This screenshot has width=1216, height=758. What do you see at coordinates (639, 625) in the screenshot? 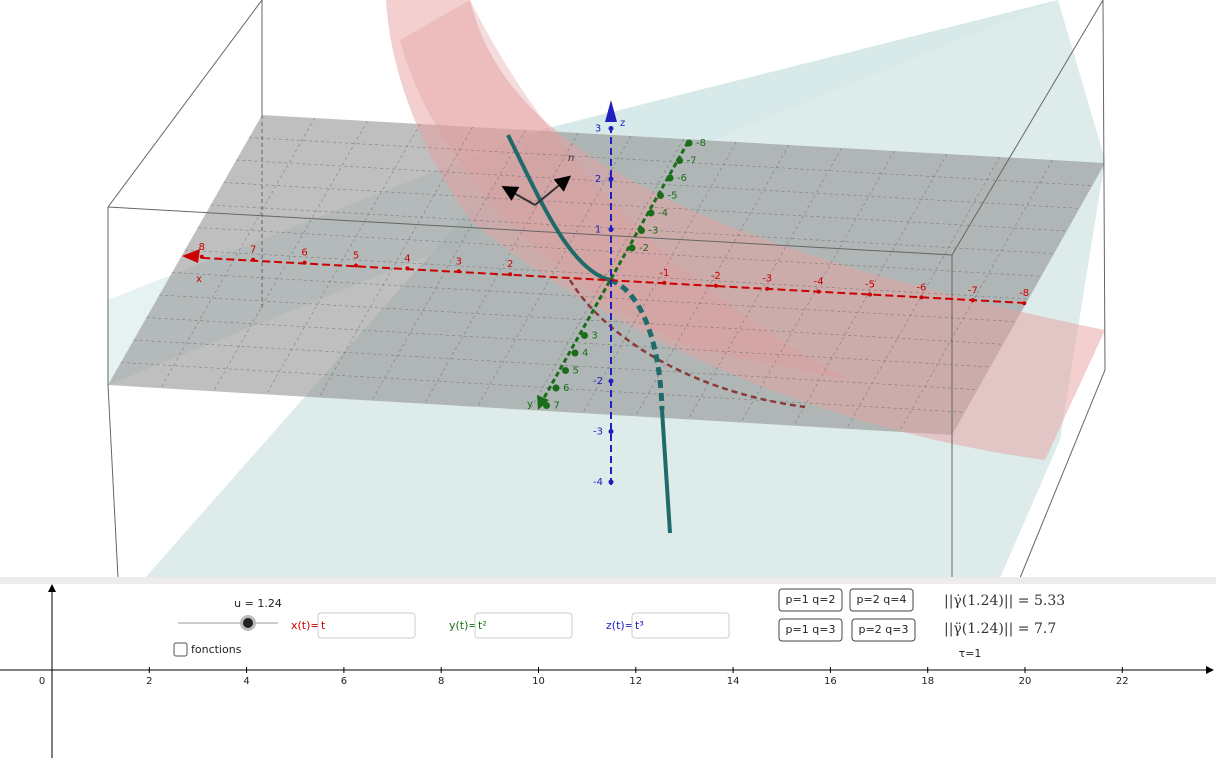
I see `input-value: t³` at bounding box center [639, 625].